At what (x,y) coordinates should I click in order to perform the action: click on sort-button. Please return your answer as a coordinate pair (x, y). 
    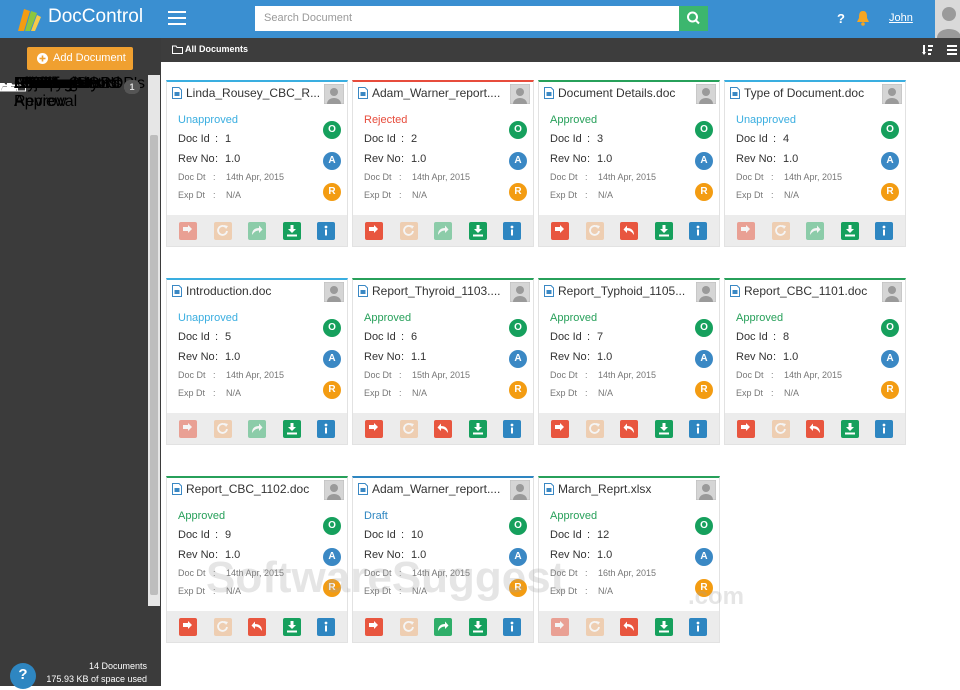
    Looking at the image, I should click on (928, 50).